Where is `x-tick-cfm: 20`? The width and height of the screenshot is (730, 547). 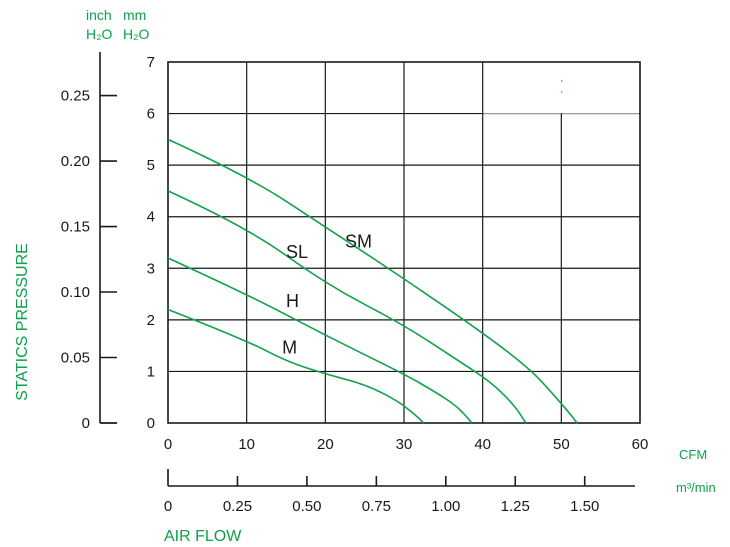 x-tick-cfm: 20 is located at coordinates (325, 444).